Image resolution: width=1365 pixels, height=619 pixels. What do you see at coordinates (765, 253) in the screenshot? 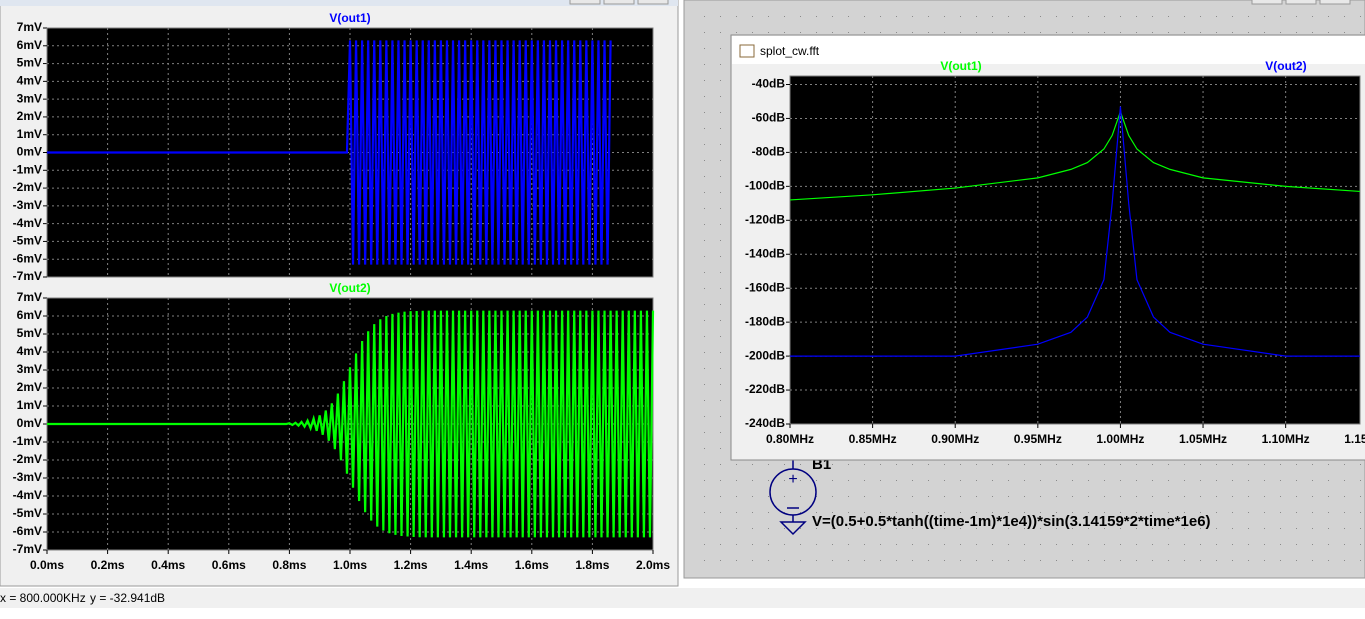
I see `y-tick-label: -140dB` at bounding box center [765, 253].